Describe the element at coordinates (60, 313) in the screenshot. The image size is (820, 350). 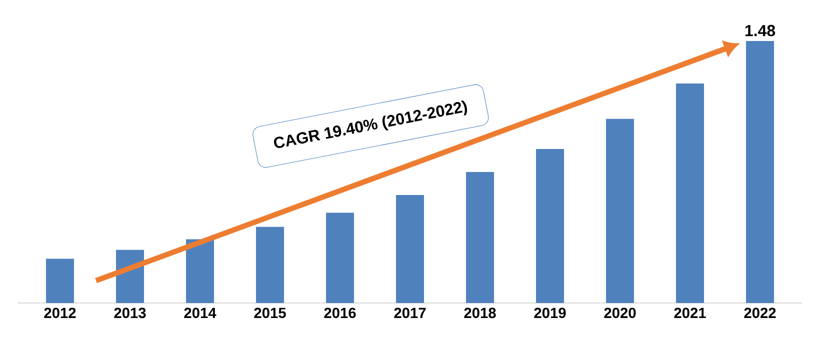
I see `x-tick-label: 2012` at that location.